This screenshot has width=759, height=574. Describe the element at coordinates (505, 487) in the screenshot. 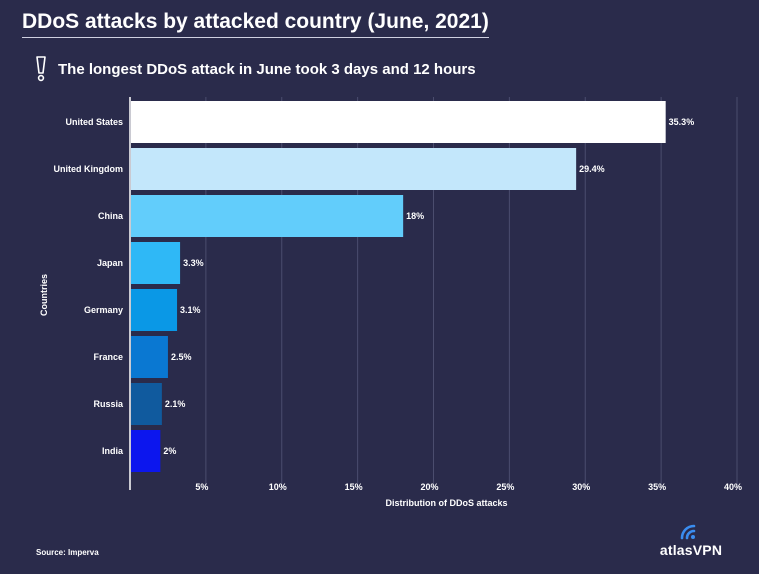

I see `x-tick-label: 25%` at that location.